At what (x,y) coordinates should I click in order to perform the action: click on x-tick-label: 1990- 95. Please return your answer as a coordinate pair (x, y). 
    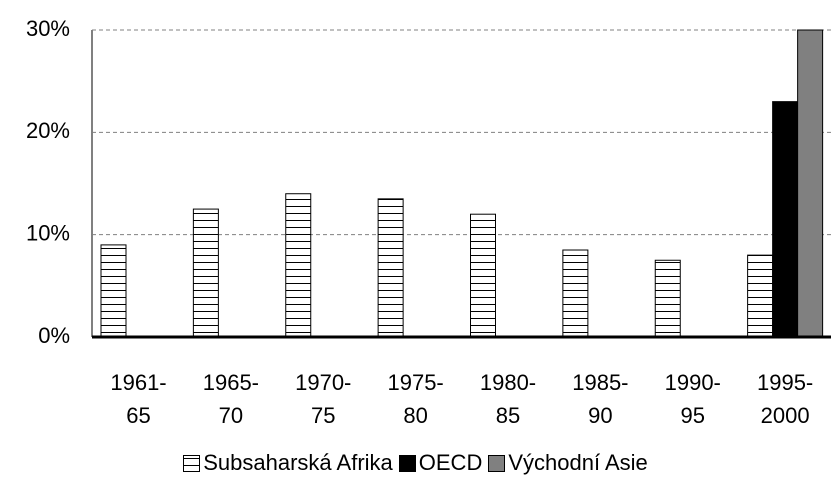
    Looking at the image, I should click on (692, 399).